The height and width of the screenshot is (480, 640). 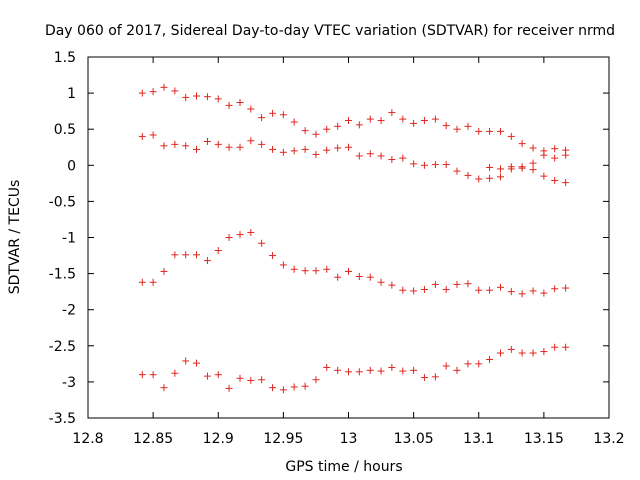 What do you see at coordinates (349, 439) in the screenshot?
I see `x-tick-label: 13` at bounding box center [349, 439].